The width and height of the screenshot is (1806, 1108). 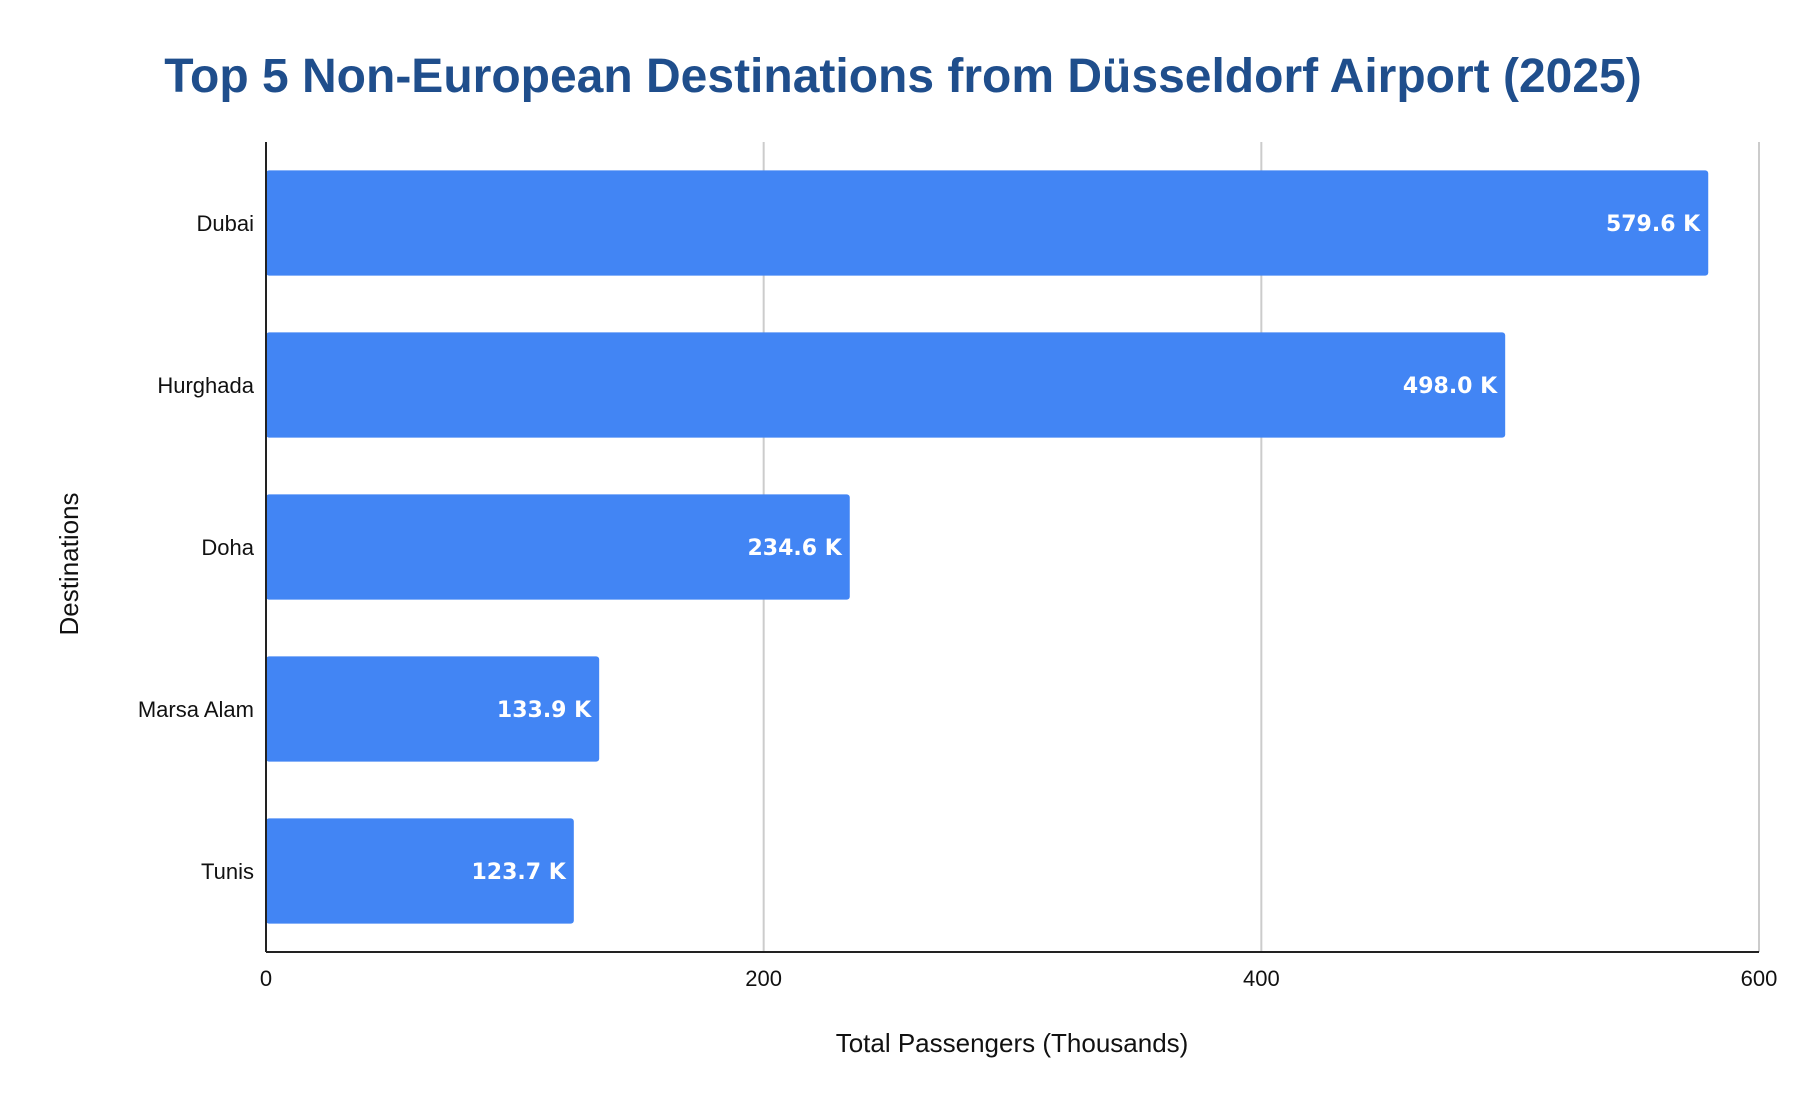 What do you see at coordinates (1653, 224) in the screenshot?
I see `data-label: 579.6 K` at bounding box center [1653, 224].